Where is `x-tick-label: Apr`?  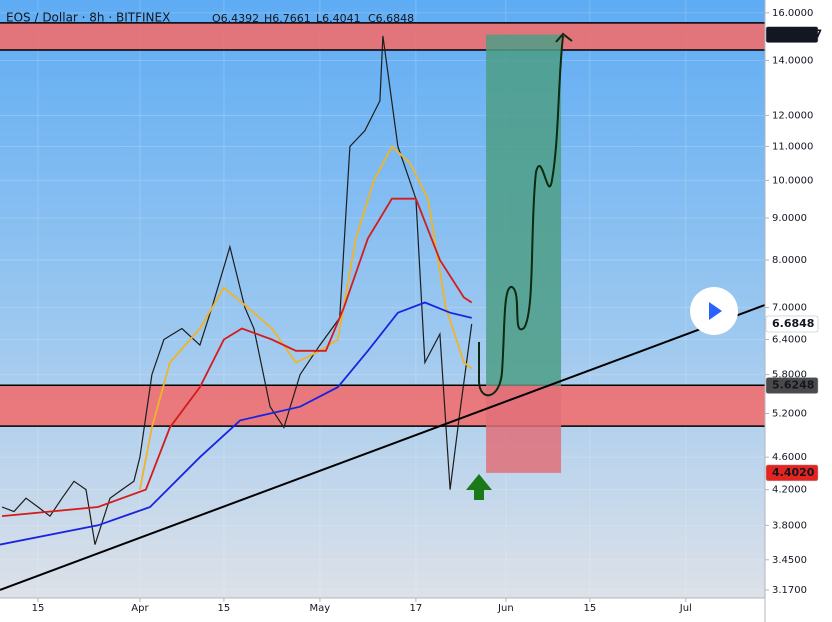
x-tick-label: Apr is located at coordinates (140, 608).